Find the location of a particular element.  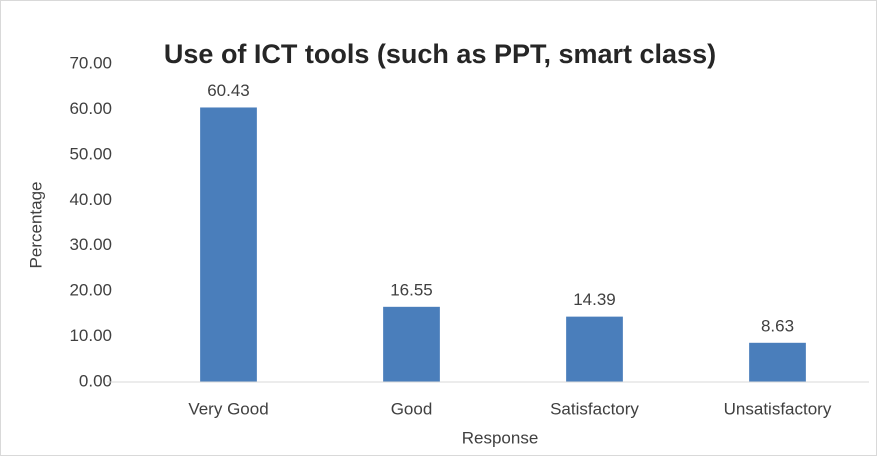

data-label: 14.39 is located at coordinates (594, 299).